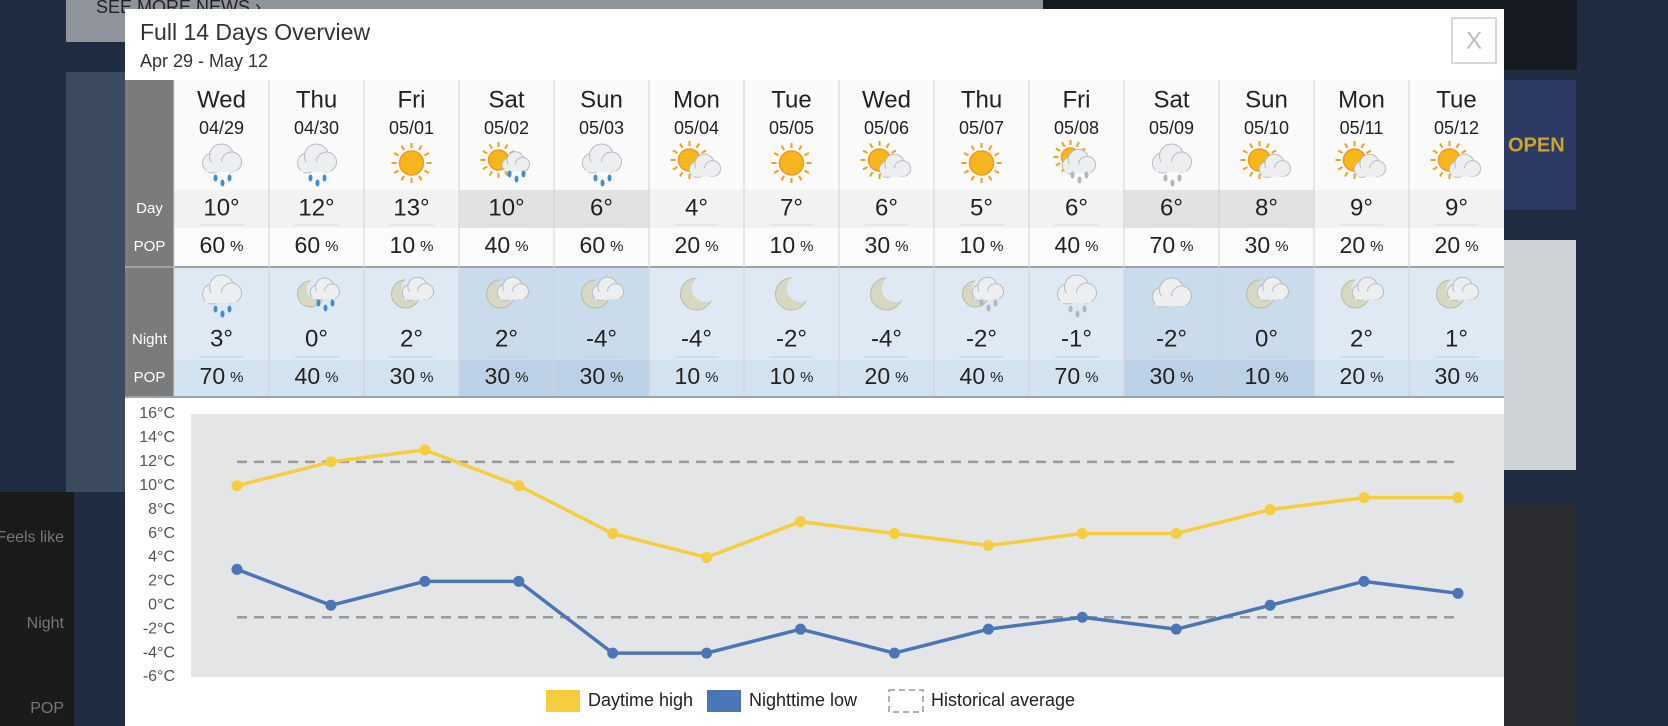 The image size is (1668, 726). What do you see at coordinates (316, 128) in the screenshot?
I see `day-date: 04/30` at bounding box center [316, 128].